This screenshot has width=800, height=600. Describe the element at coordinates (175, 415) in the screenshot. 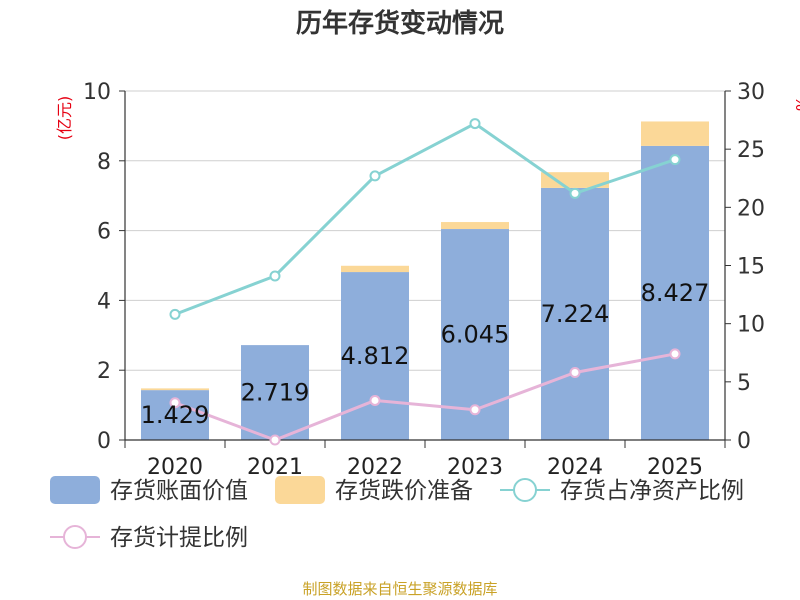

I see `bar-data-label: 1.429` at that location.